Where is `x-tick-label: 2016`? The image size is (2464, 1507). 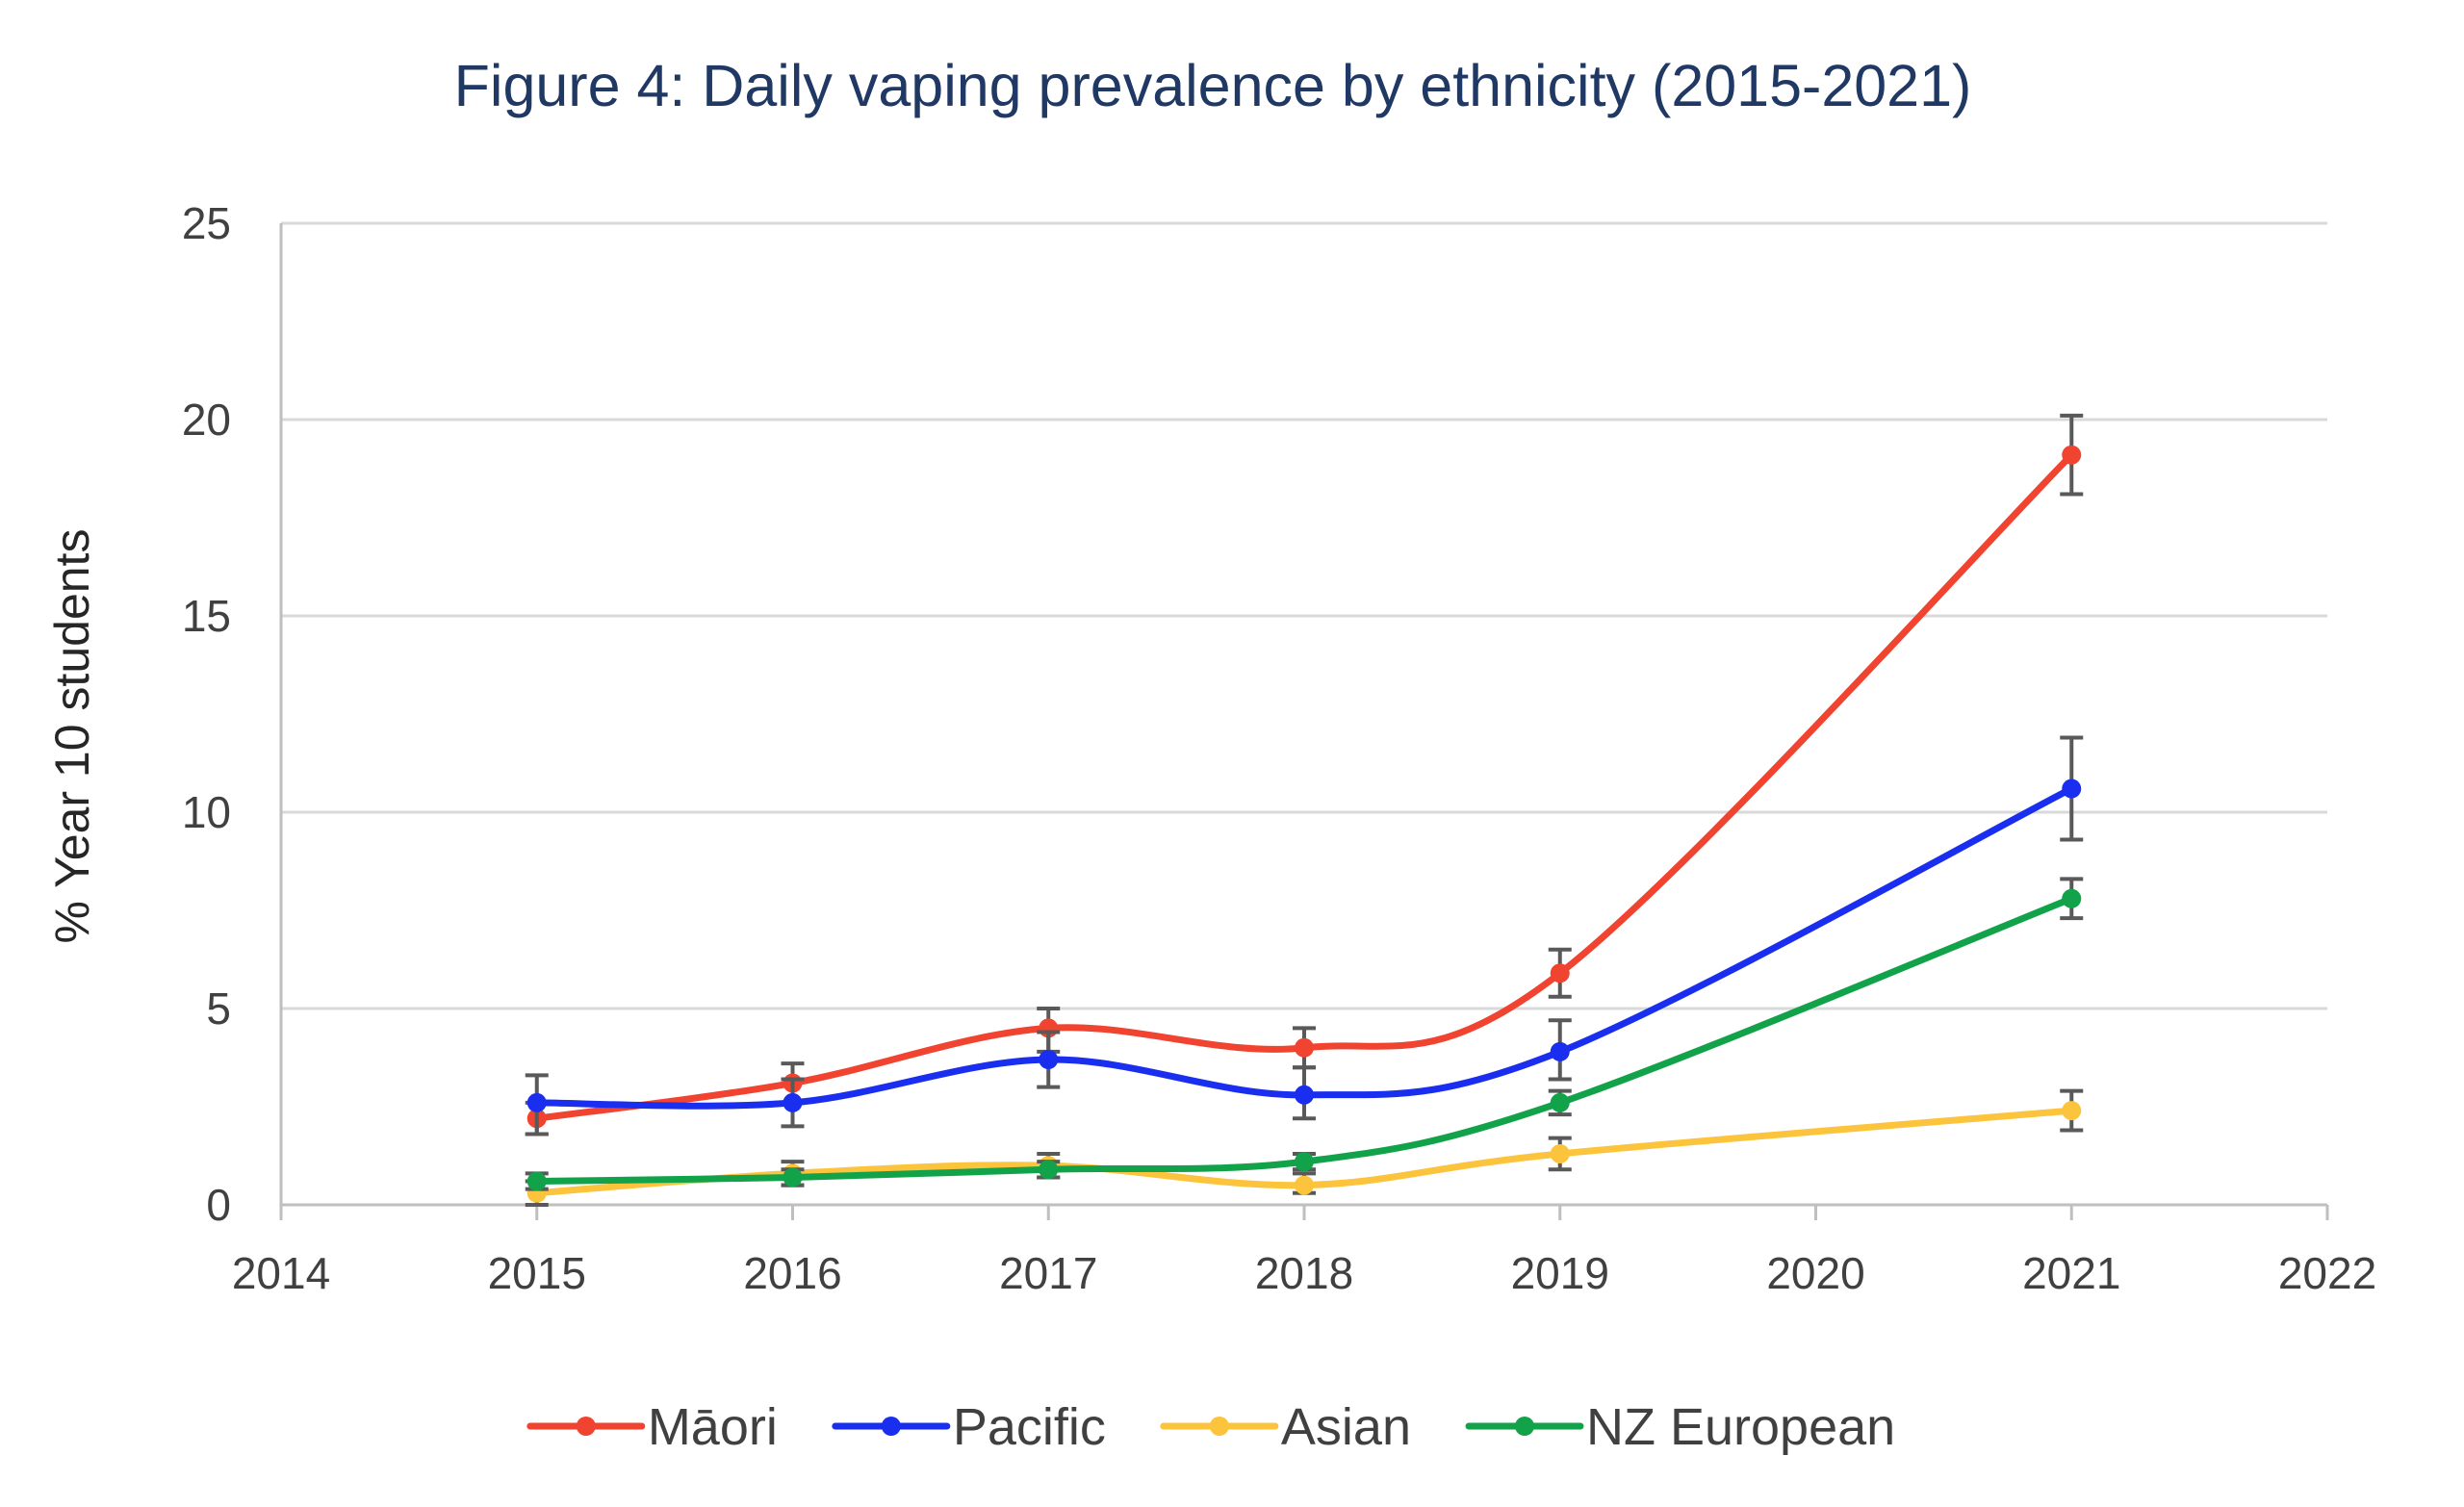
x-tick-label: 2016 is located at coordinates (792, 1273).